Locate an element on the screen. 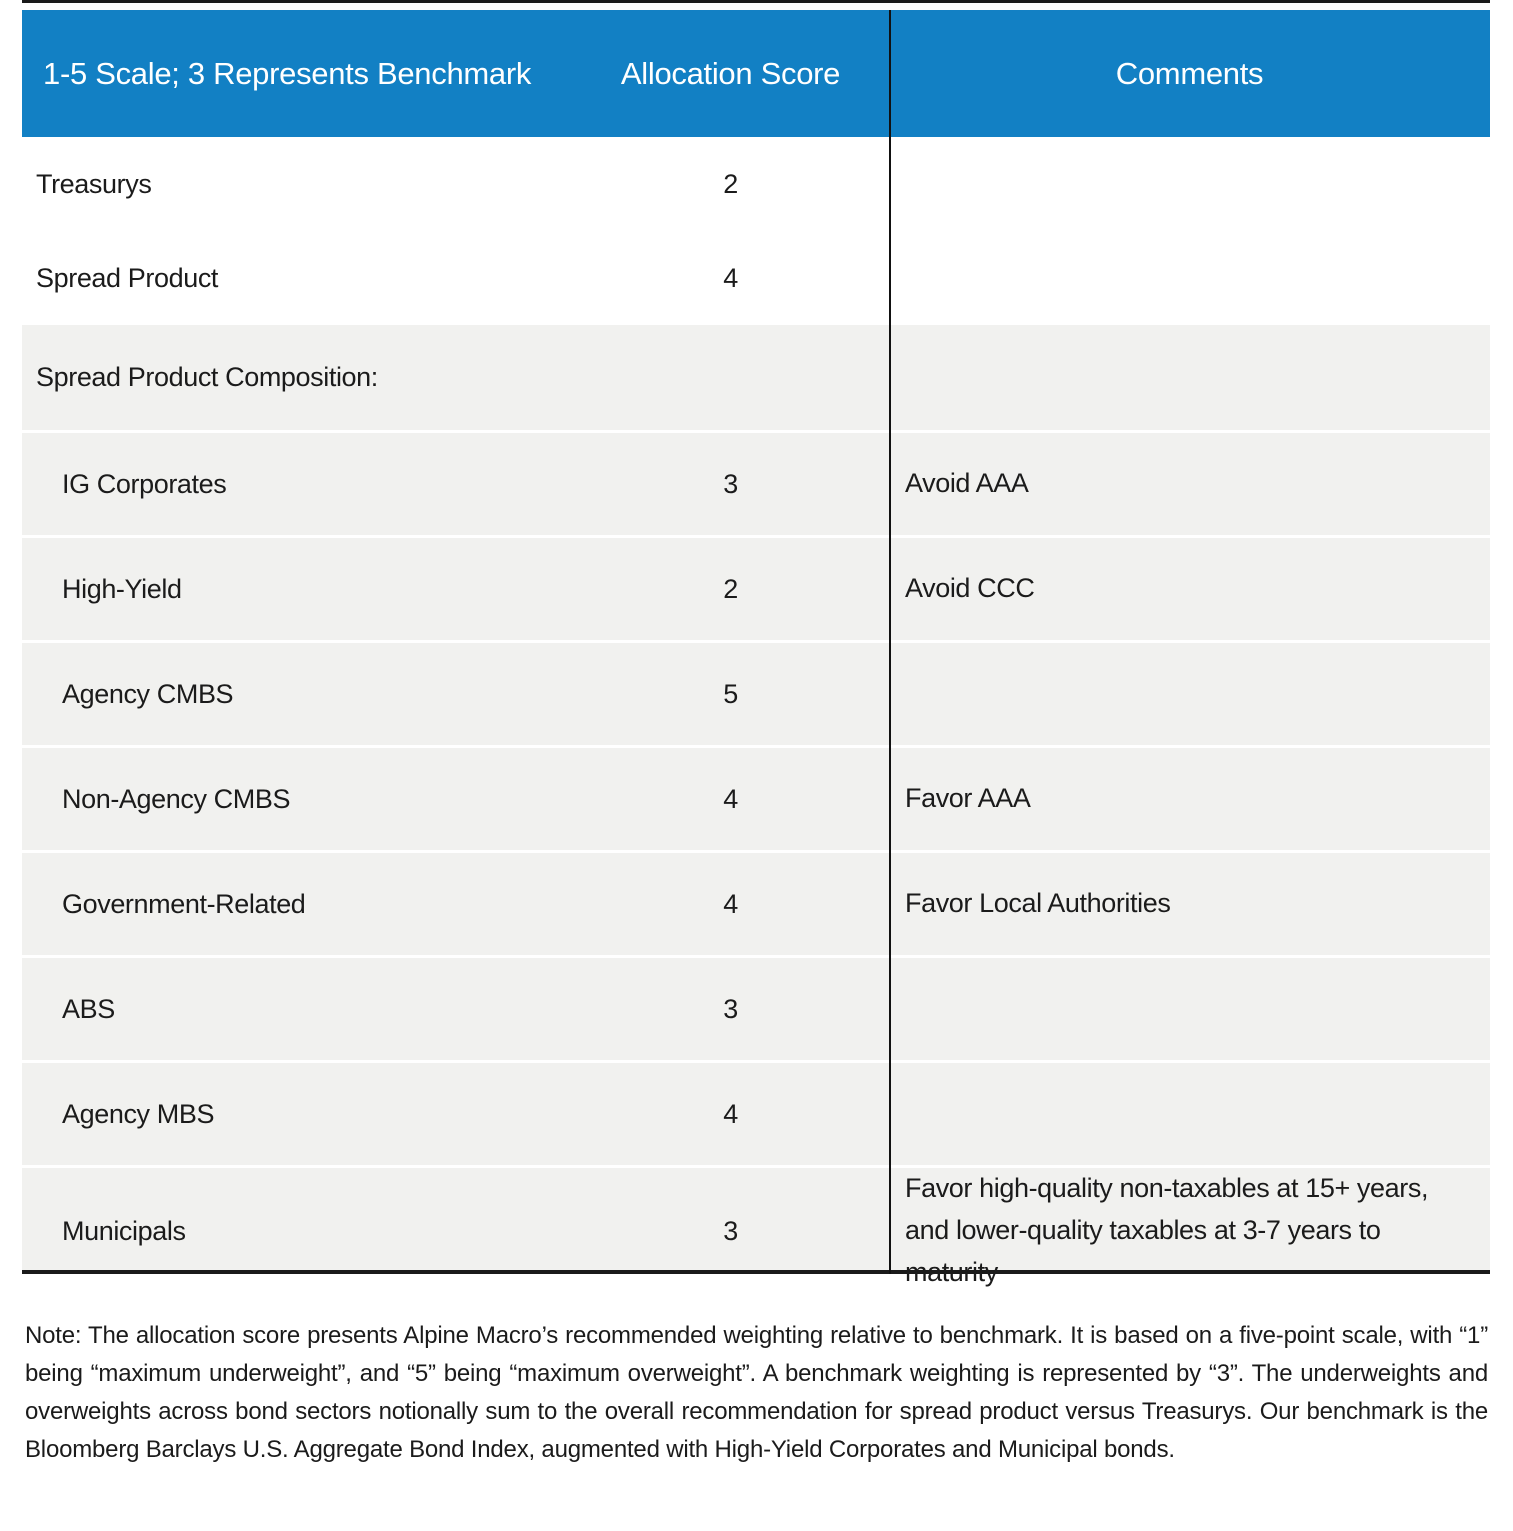  table-row: Agency MBS 4 is located at coordinates (756, 1112).